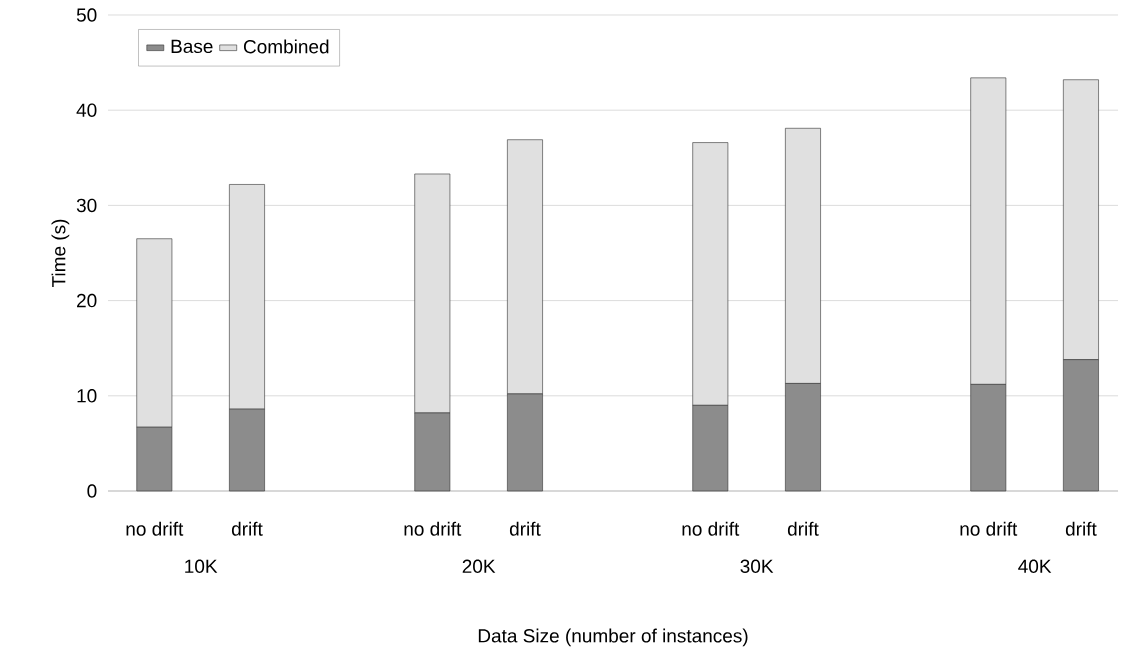 The width and height of the screenshot is (1124, 656). What do you see at coordinates (192, 46) in the screenshot?
I see `legend-label: Base` at bounding box center [192, 46].